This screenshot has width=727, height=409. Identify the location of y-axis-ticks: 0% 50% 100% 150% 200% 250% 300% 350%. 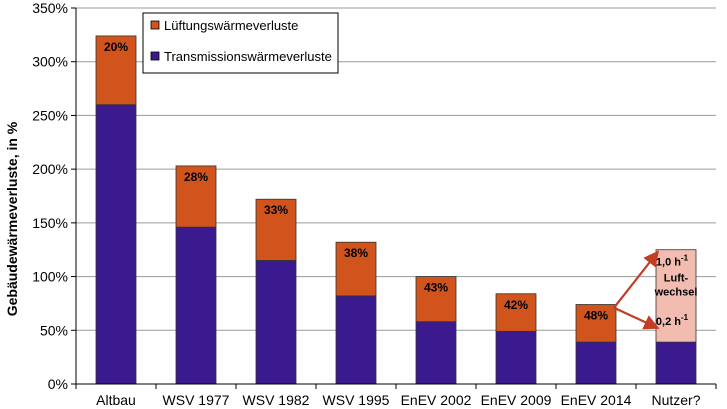
(54, 196).